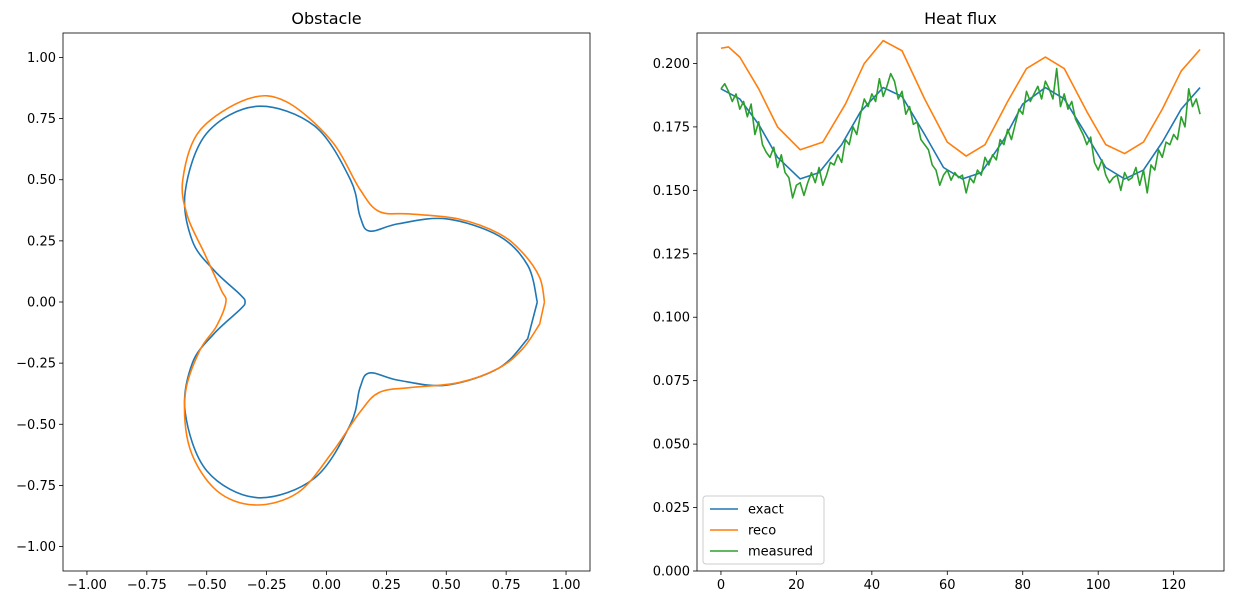 Image resolution: width=1234 pixels, height=605 pixels. I want to click on heat-flux-curves, so click(960, 119).